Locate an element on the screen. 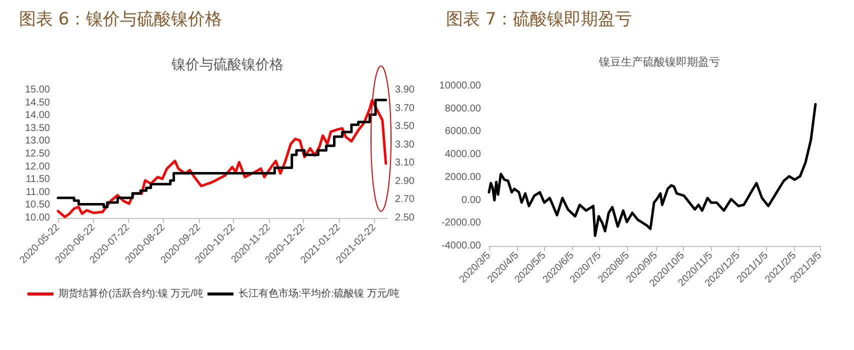 The image size is (854, 350). y-tick-label: 13.00 is located at coordinates (37, 141).